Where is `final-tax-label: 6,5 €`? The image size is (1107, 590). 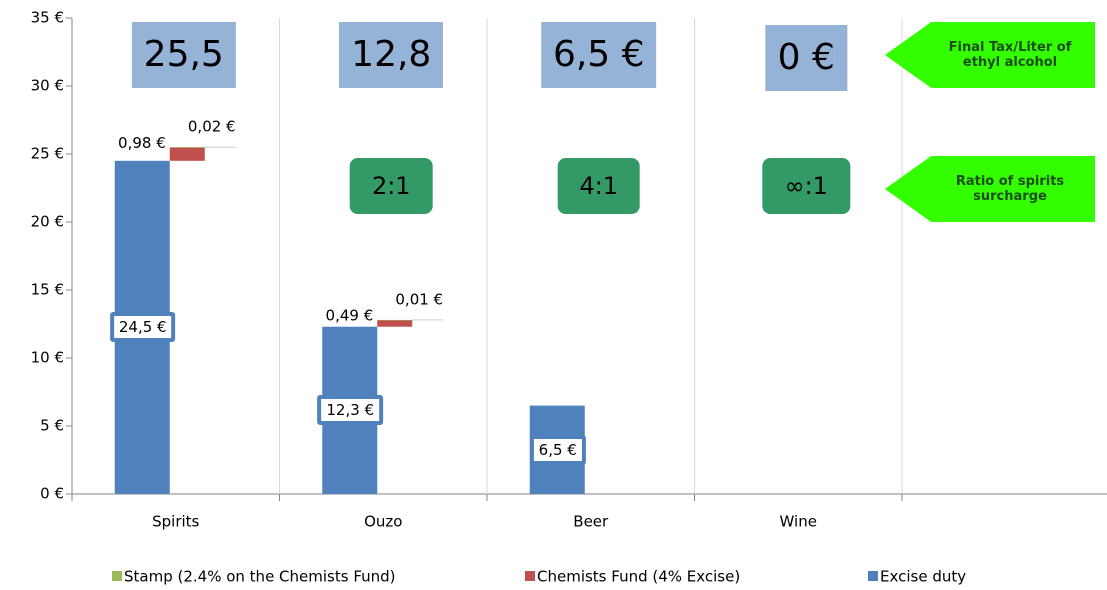 final-tax-label: 6,5 € is located at coordinates (598, 55).